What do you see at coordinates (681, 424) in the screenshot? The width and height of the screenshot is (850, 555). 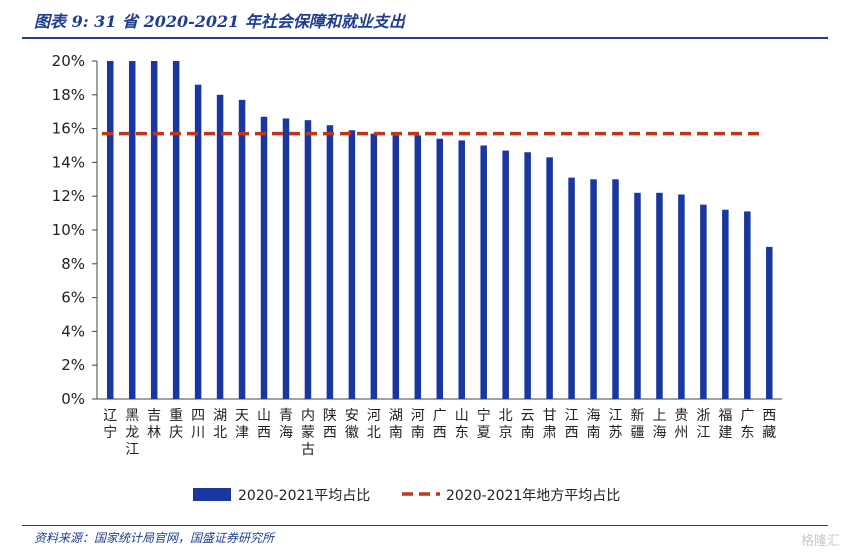 I see `category-label: 贵州` at bounding box center [681, 424].